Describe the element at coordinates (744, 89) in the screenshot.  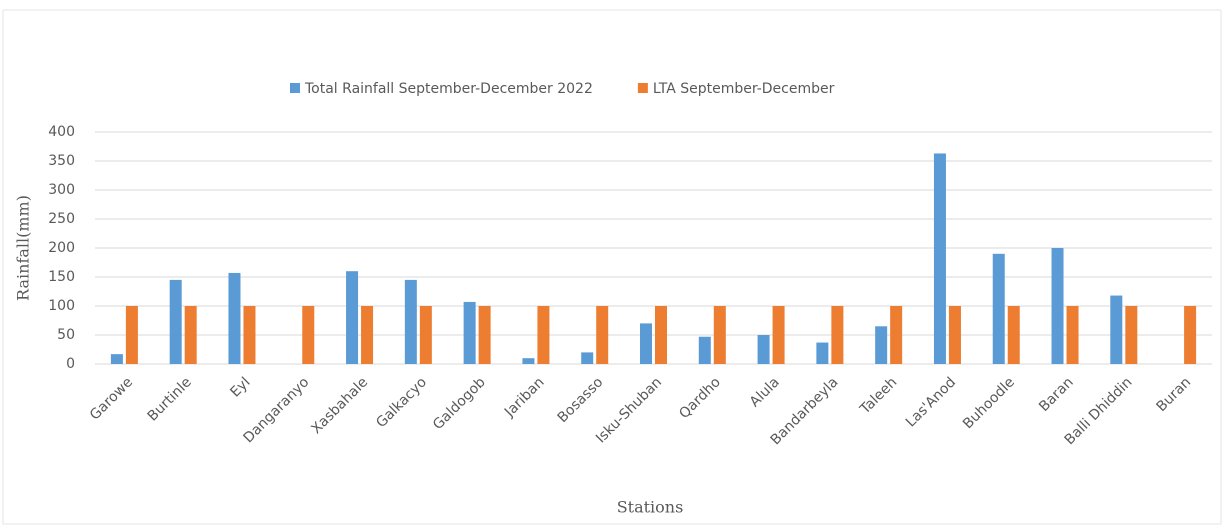
I see `legend-label: LTA September-December` at that location.